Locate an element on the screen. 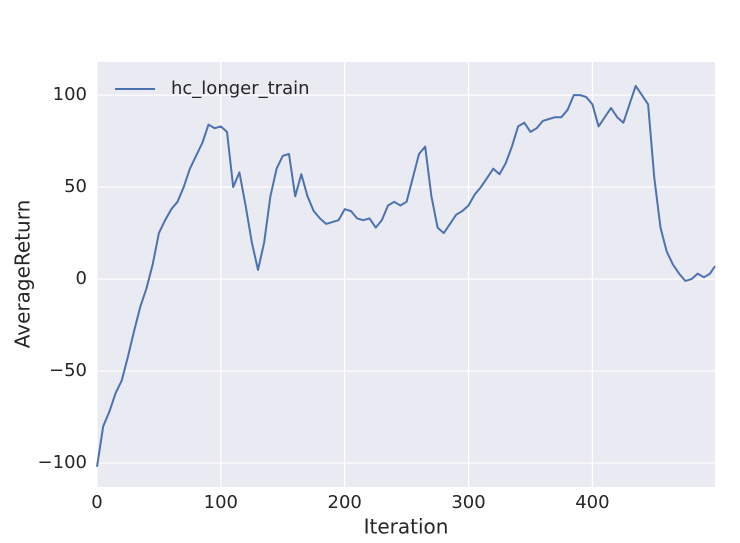 This screenshot has width=740, height=543. y-tick-label: 100 is located at coordinates (70, 94).